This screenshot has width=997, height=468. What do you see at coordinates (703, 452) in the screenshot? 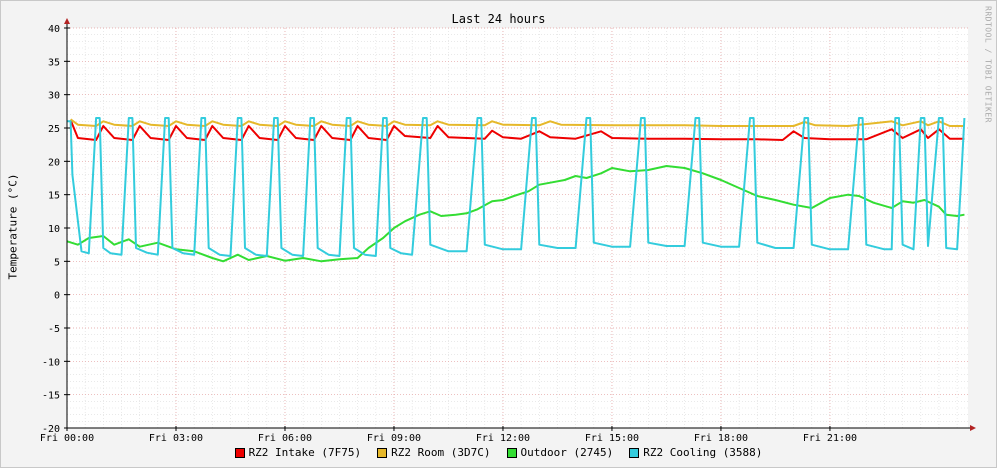
I see `legend-label: RZ2 Cooling (3588)` at bounding box center [703, 452].